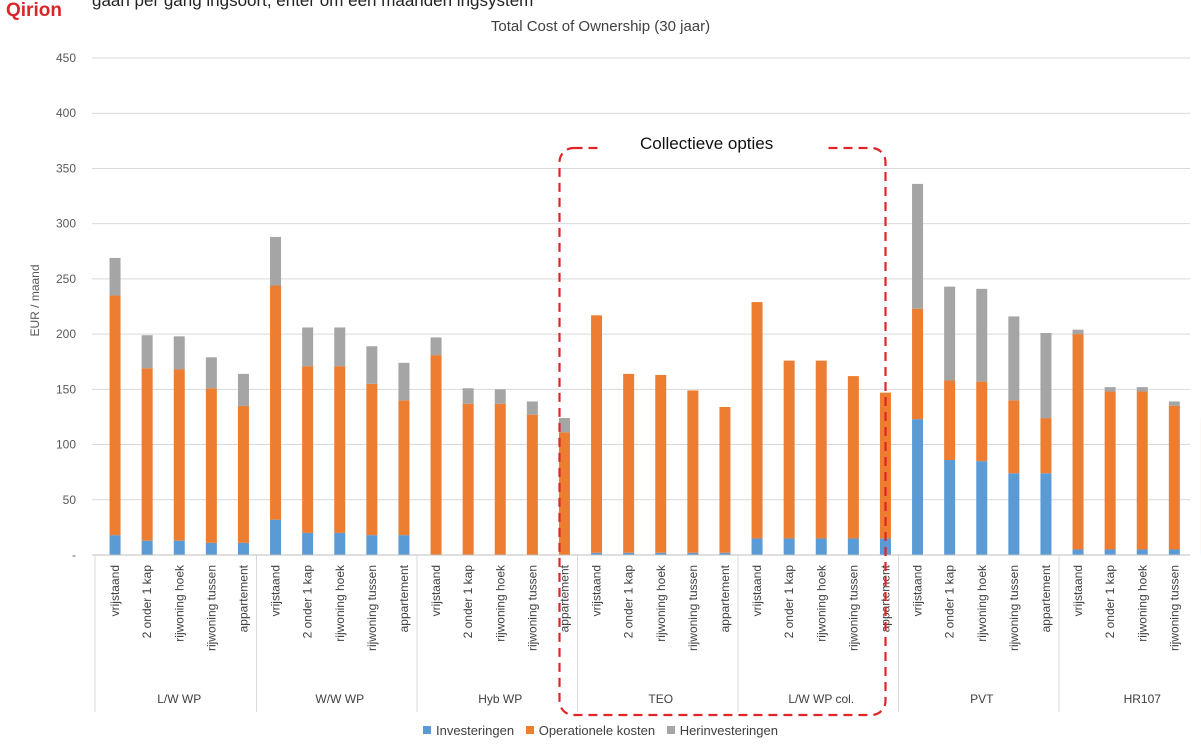  Describe the element at coordinates (529, 730) in the screenshot. I see `legend-swatch-operationele` at that location.